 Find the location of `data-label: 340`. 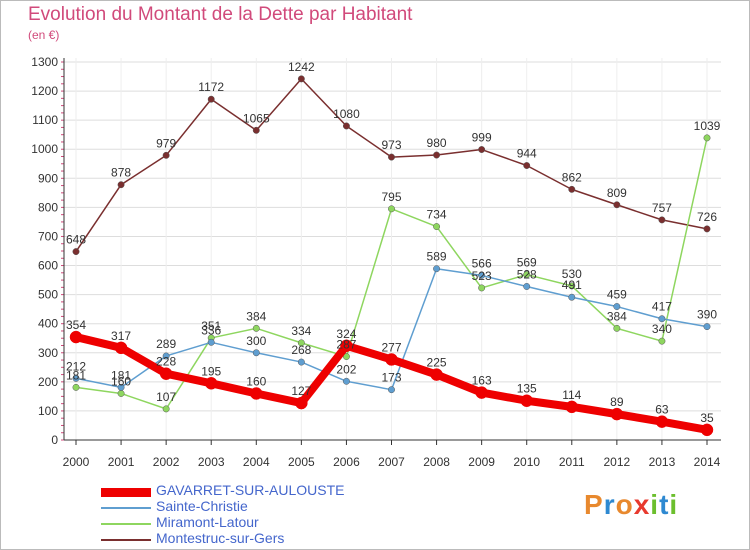

data-label: 340 is located at coordinates (662, 329).